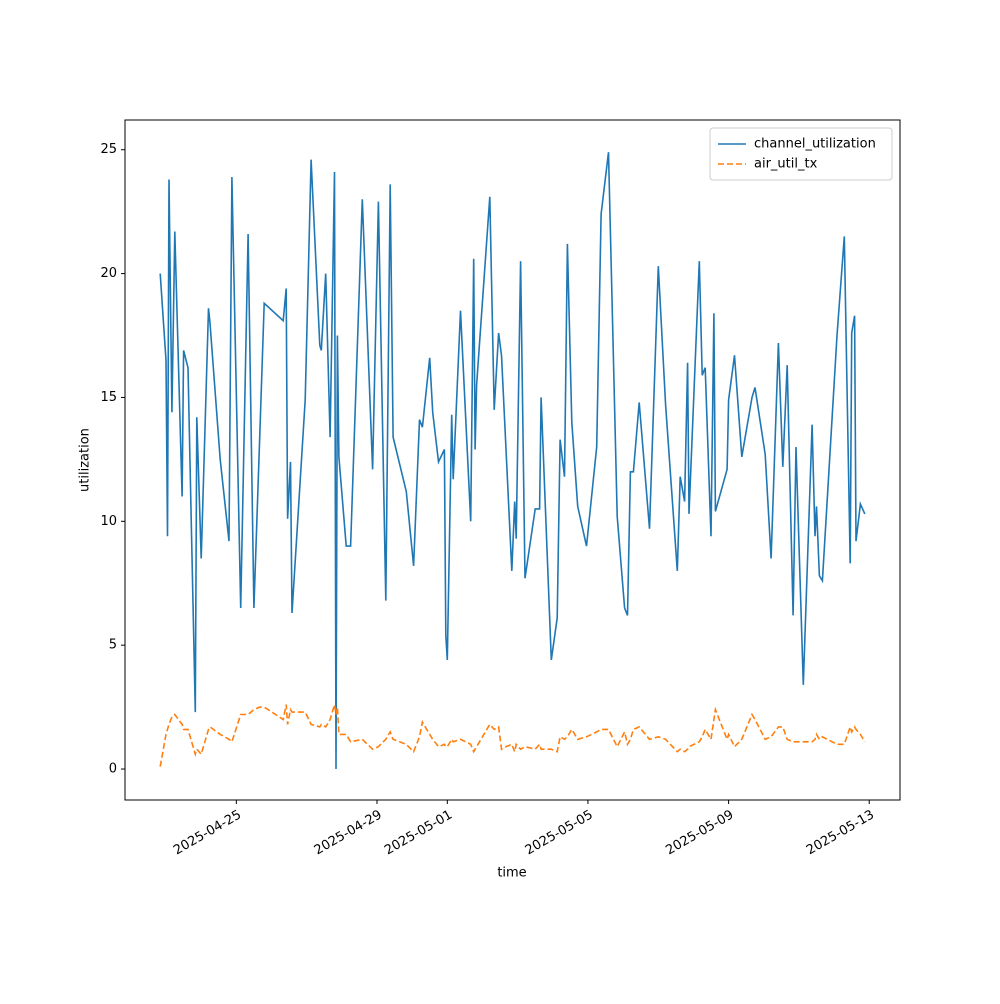  I want to click on x-tick-label: 2025-04-29, so click(348, 833).